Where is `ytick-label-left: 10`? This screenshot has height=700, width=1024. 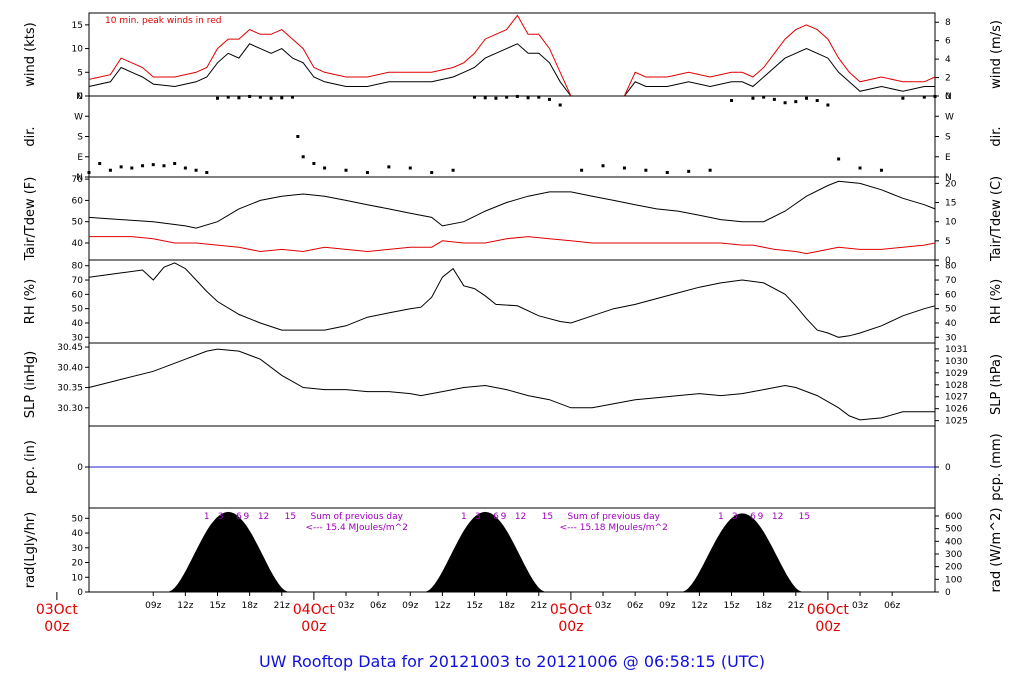
ytick-label-left: 10 is located at coordinates (78, 578).